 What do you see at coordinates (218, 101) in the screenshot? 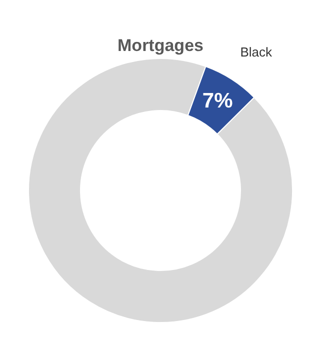
I see `data-label: 7%` at bounding box center [218, 101].